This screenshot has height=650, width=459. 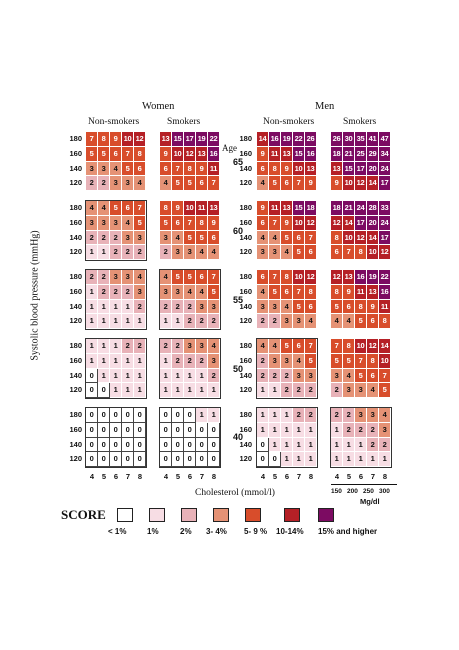 I want to click on score-cell: 10, so click(x=349, y=238).